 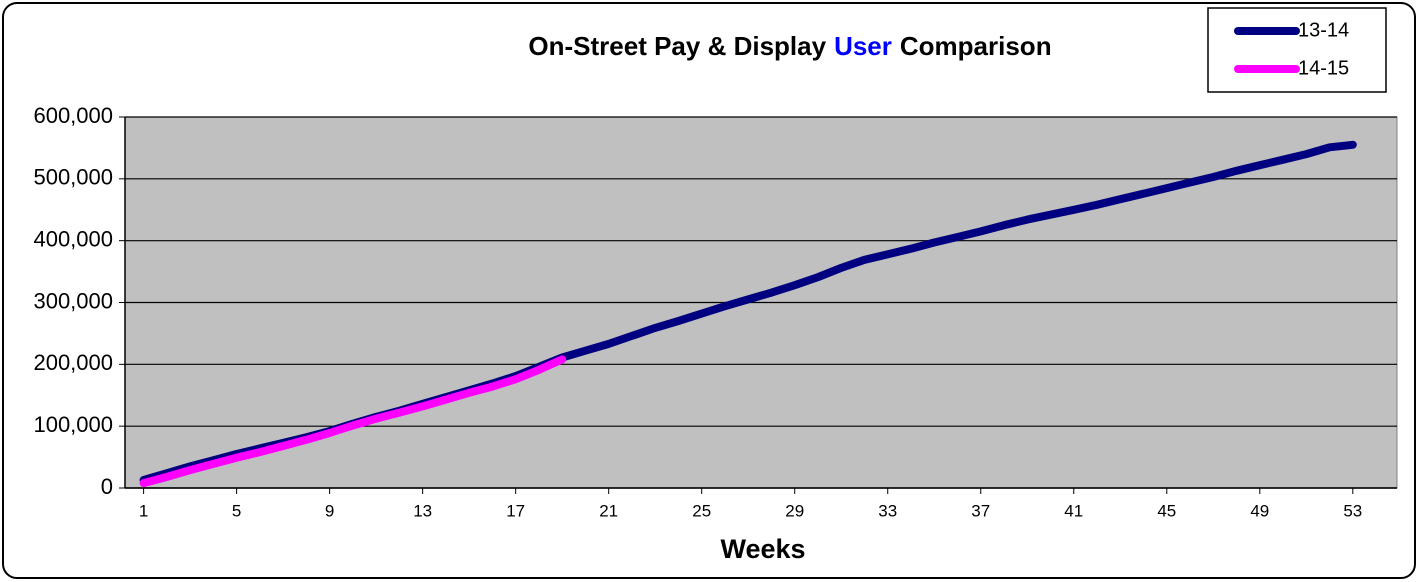 What do you see at coordinates (1073, 510) in the screenshot?
I see `x-tick-label: 41` at bounding box center [1073, 510].